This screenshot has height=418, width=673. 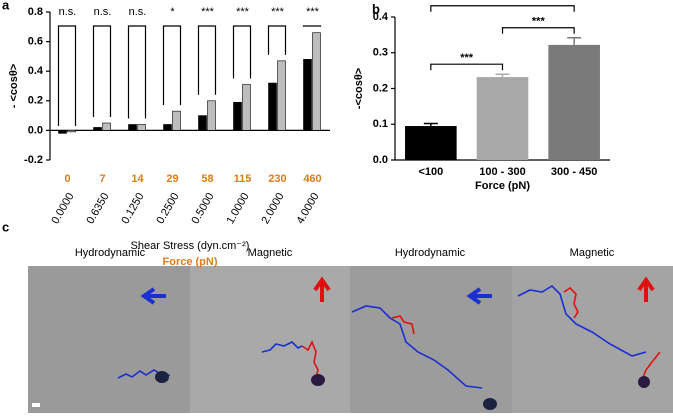 I want to click on force-label: 29, so click(x=172, y=179).